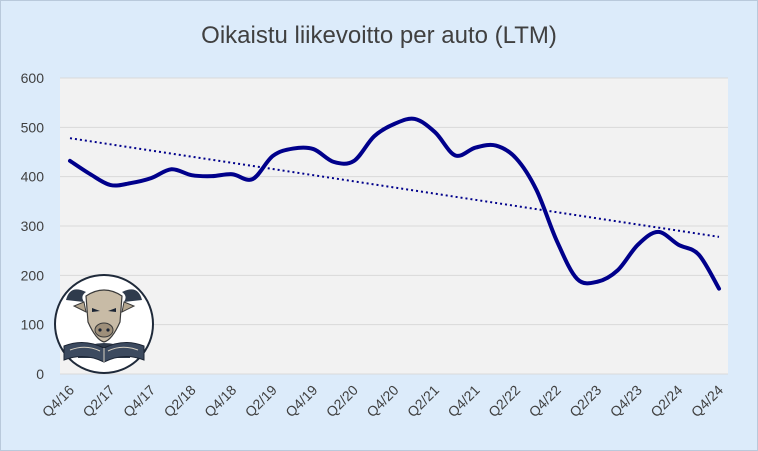  Describe the element at coordinates (58, 401) in the screenshot. I see `x-tick-label: Q4/16` at that location.